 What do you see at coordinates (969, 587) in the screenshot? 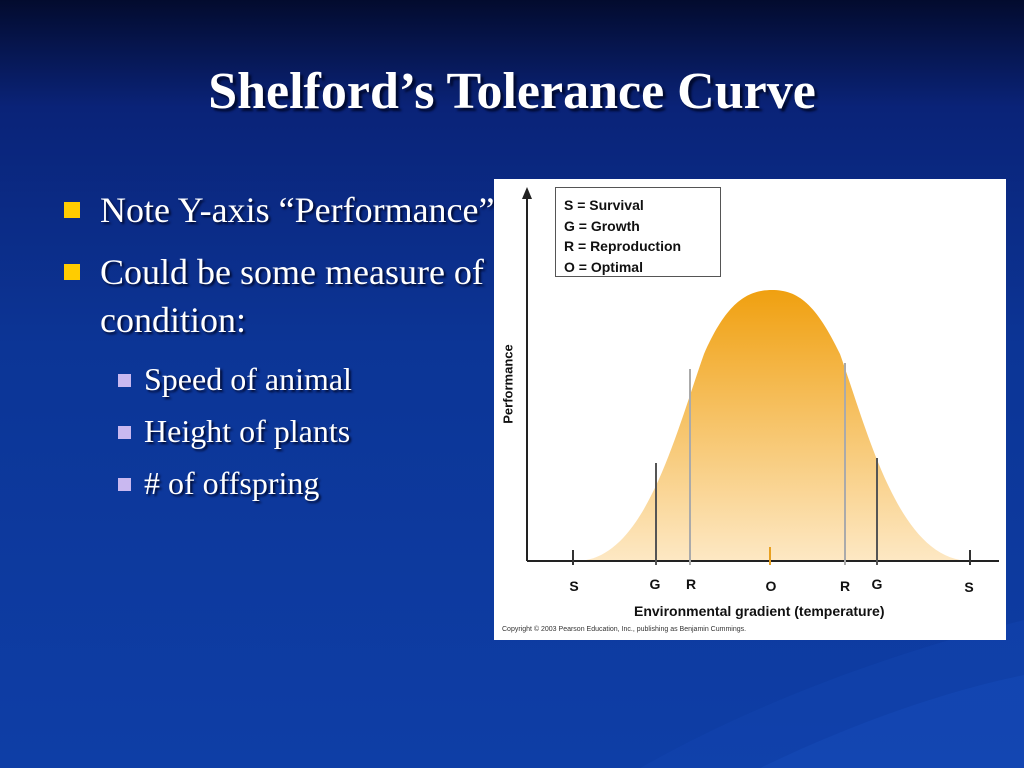
I see `tick-label-survival-right: S` at bounding box center [969, 587].